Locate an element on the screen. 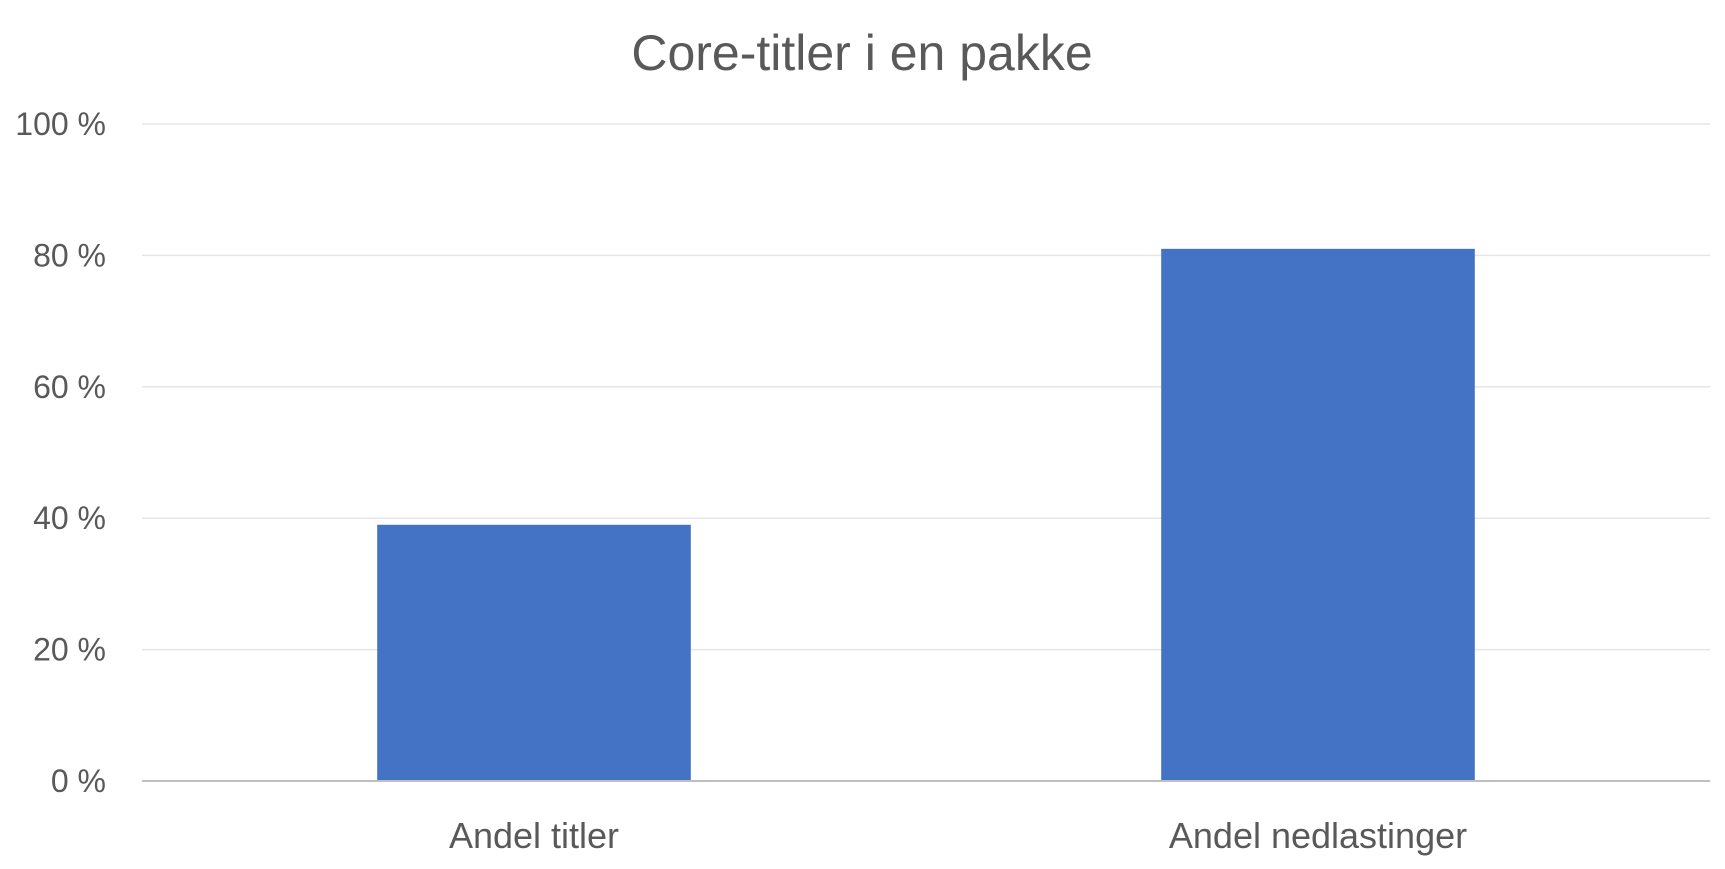 This screenshot has height=869, width=1725. y-tick-label: 80 % is located at coordinates (69, 255).